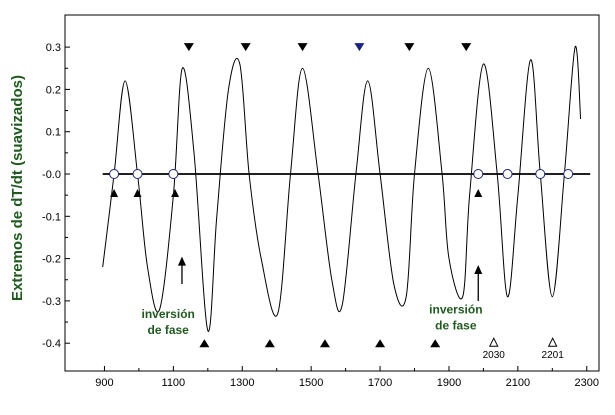 The height and width of the screenshot is (415, 615). Describe the element at coordinates (51, 344) in the screenshot. I see `y-tick-label: -0.4` at that location.